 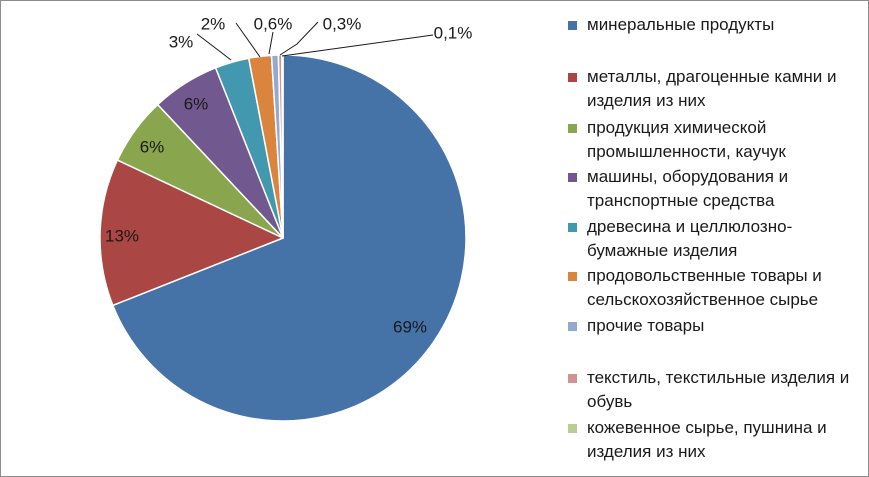 What do you see at coordinates (181, 42) in the screenshot?
I see `data-label: 3%` at bounding box center [181, 42].